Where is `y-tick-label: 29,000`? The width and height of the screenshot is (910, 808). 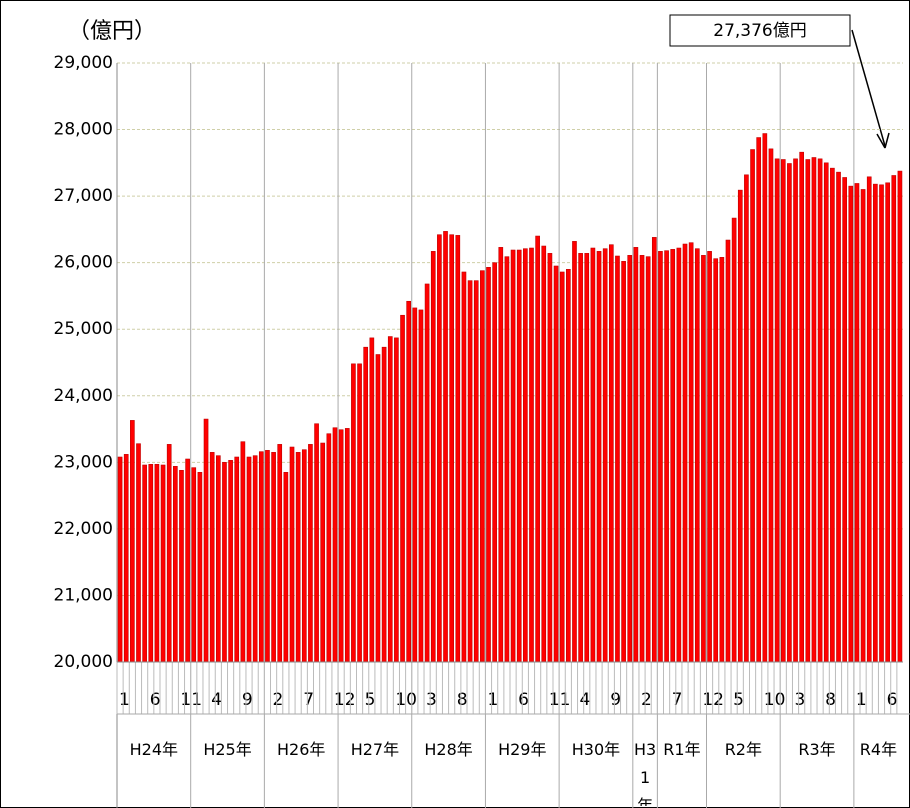 y-tick-label: 29,000 is located at coordinates (83, 63).